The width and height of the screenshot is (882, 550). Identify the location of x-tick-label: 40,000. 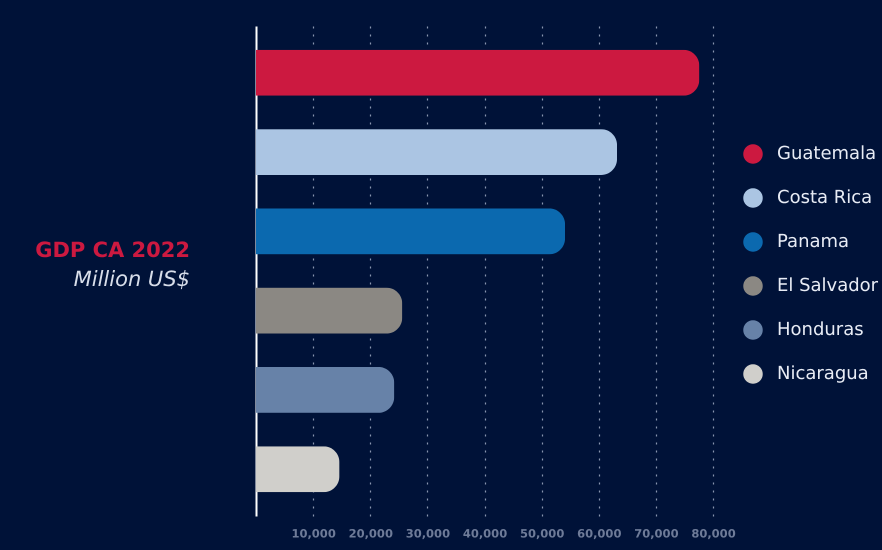
(485, 533).